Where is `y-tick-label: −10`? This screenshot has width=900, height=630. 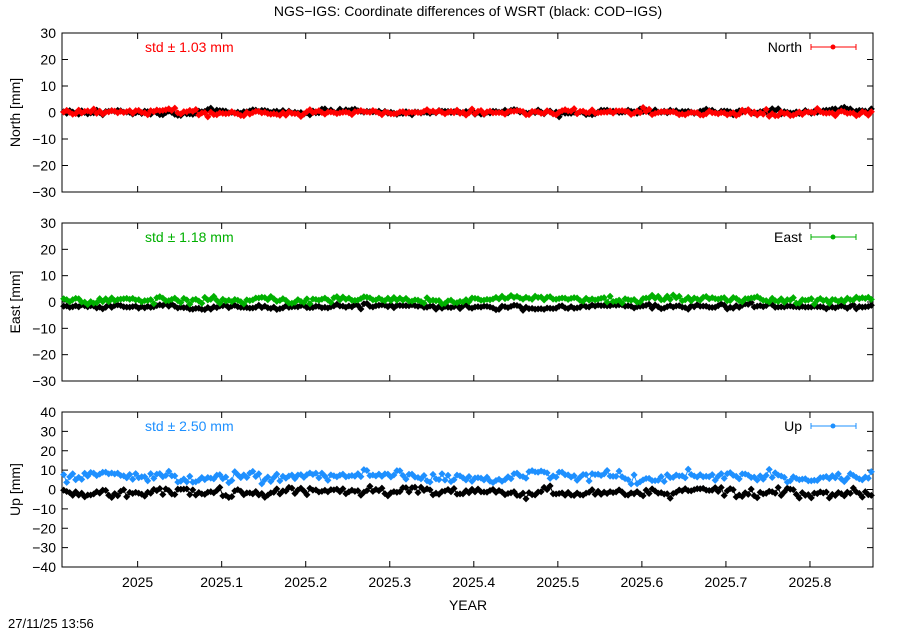
y-tick-label: −10 is located at coordinates (44, 328).